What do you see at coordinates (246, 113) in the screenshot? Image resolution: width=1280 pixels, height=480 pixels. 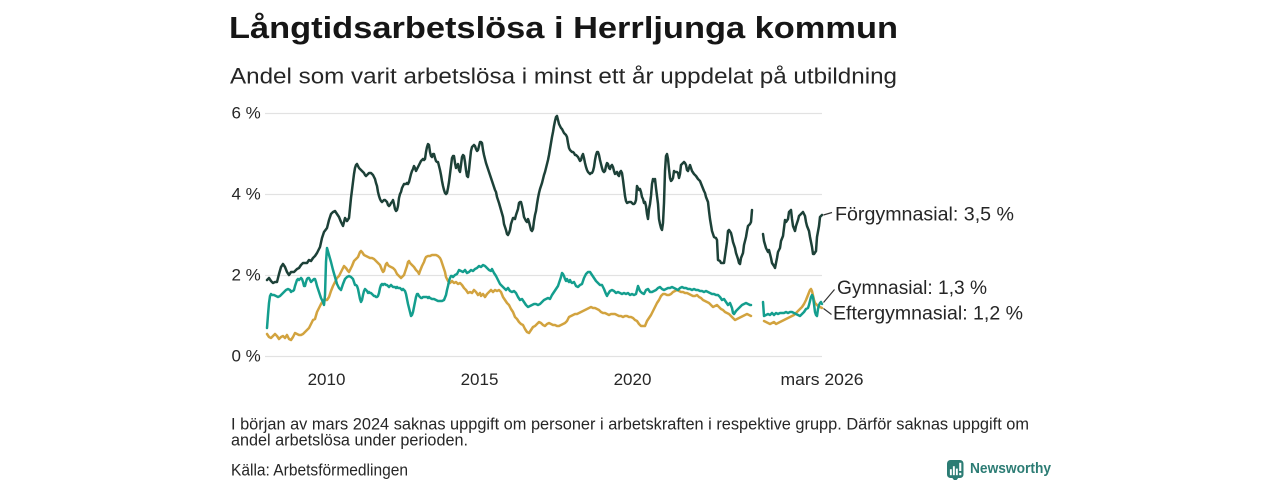 I see `svg-text: 6 %` at bounding box center [246, 113].